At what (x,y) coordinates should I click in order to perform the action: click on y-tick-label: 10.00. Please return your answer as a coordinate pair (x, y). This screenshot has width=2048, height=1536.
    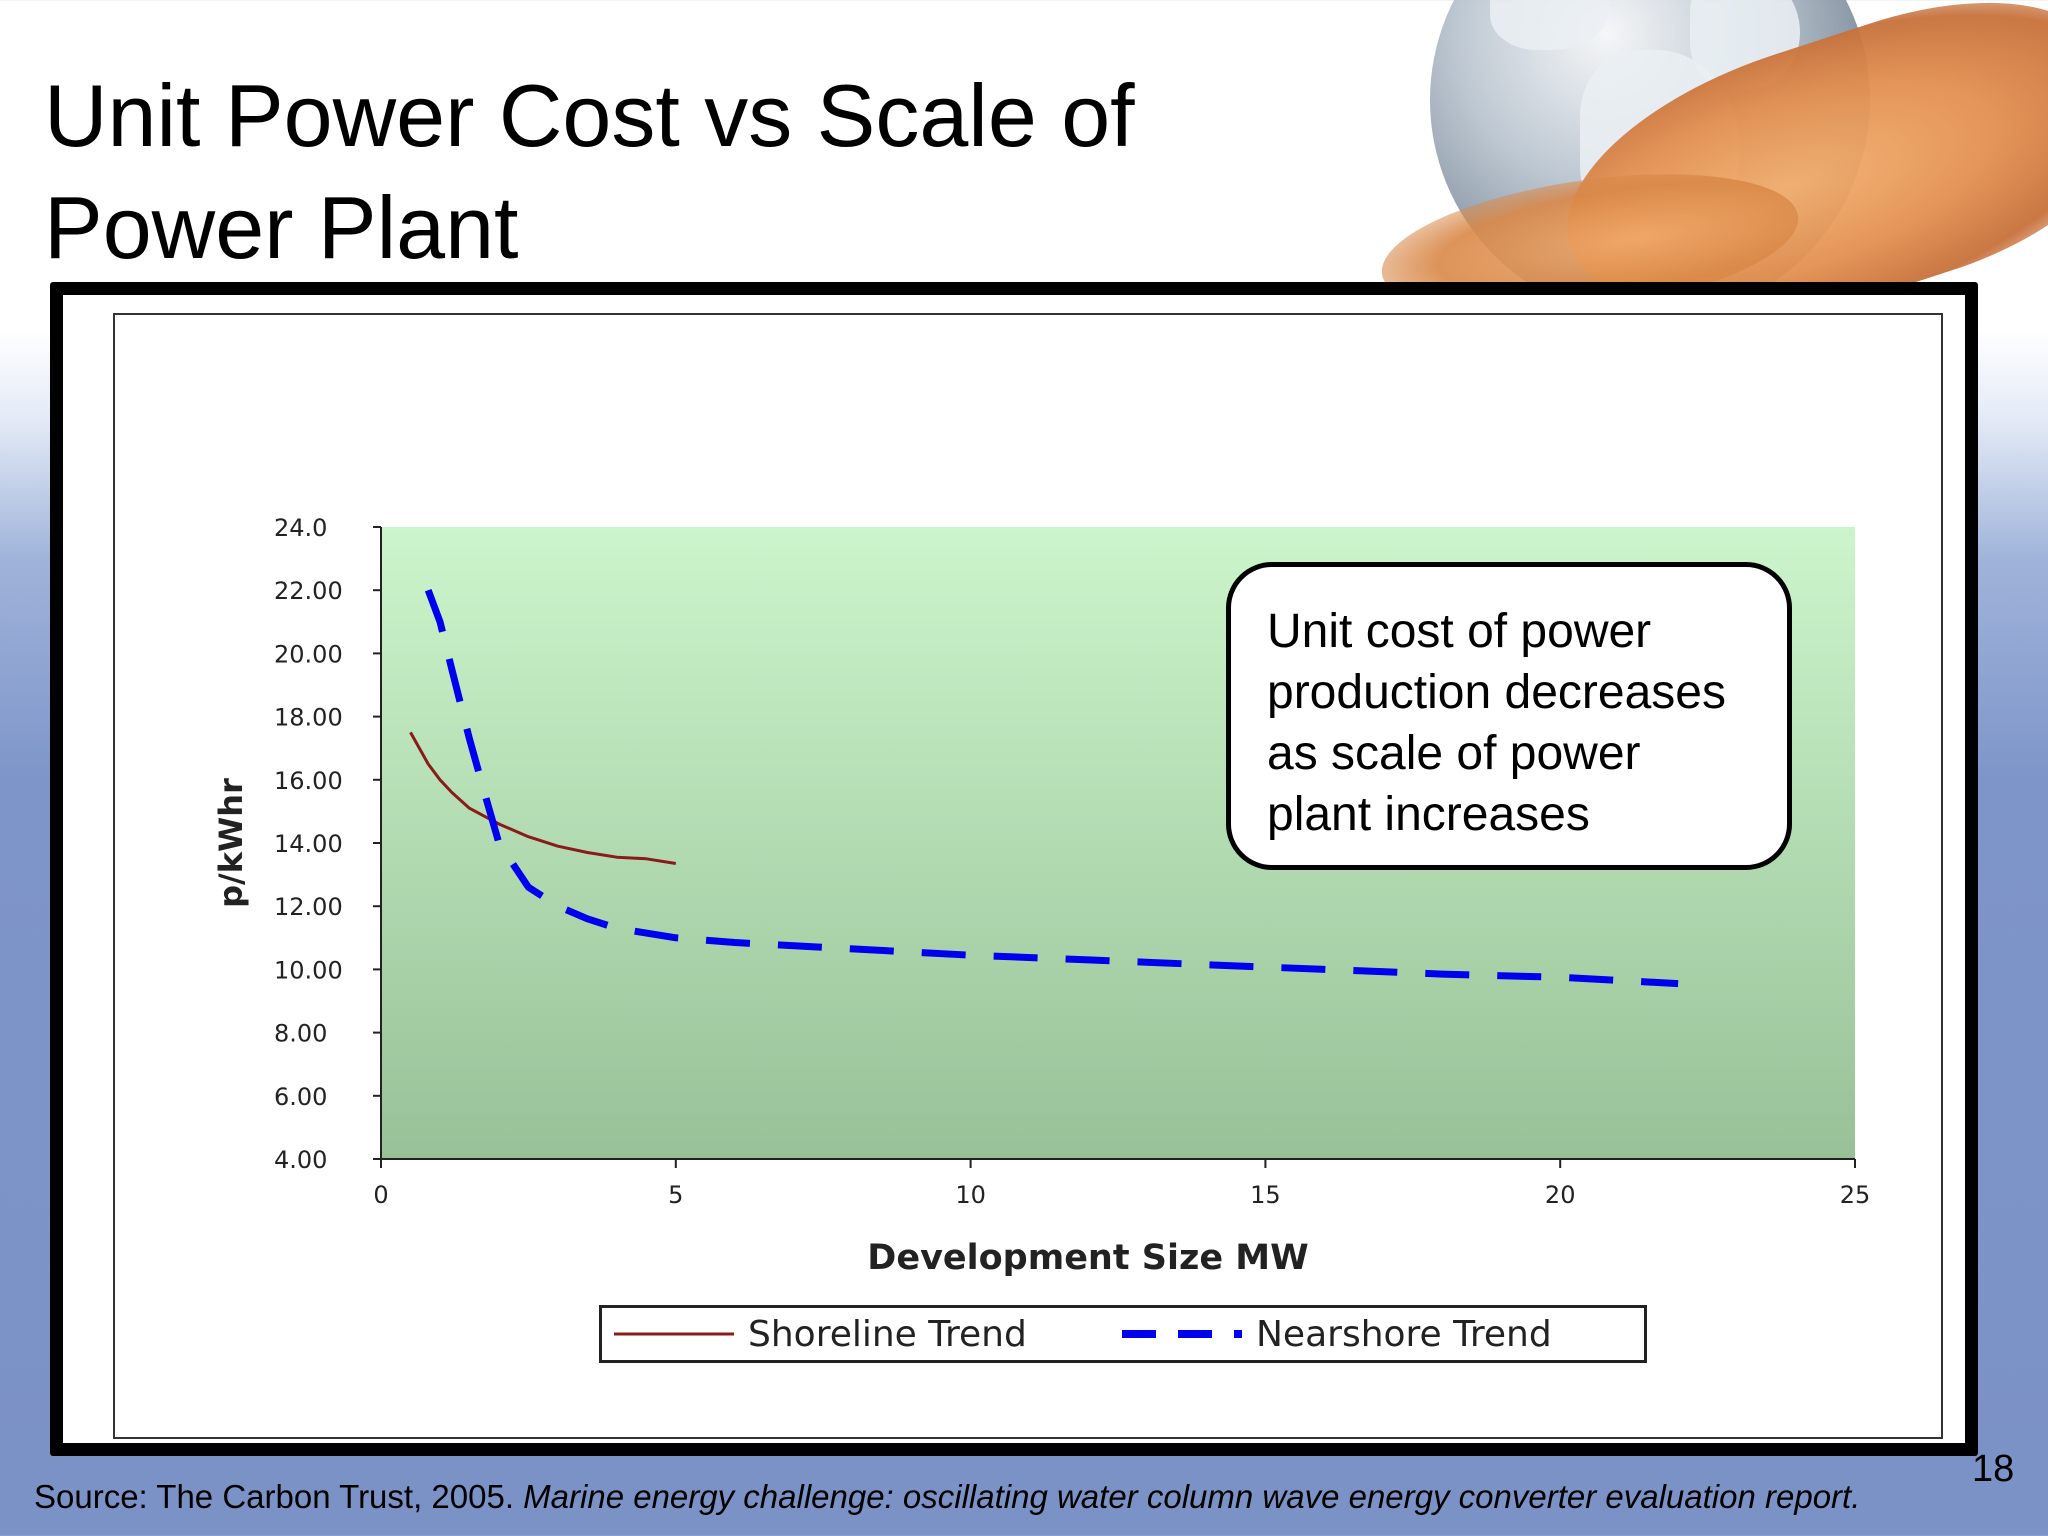
    Looking at the image, I should click on (308, 970).